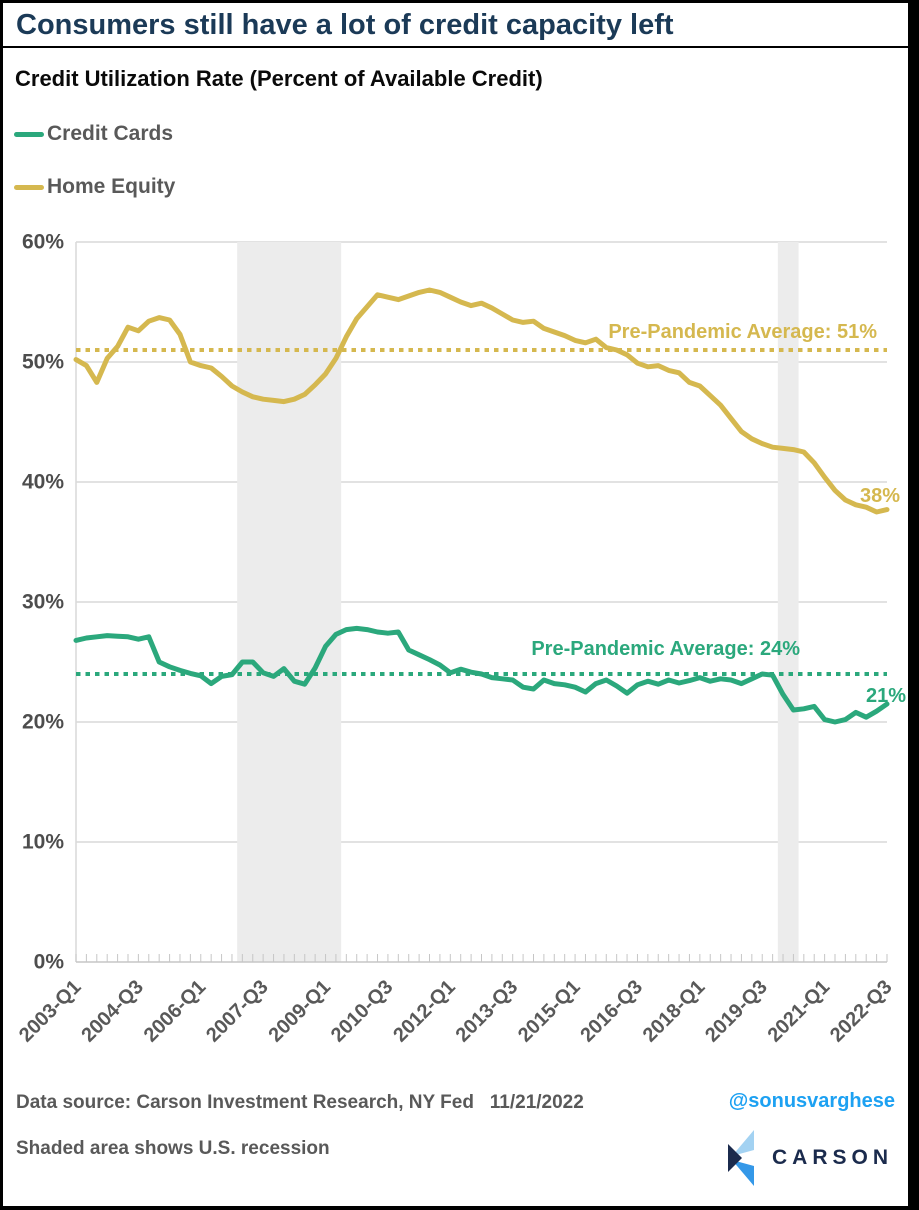 This screenshot has height=1210, width=919. I want to click on x-axis-label-2015-Q1: 2015-Q1, so click(549, 1011).